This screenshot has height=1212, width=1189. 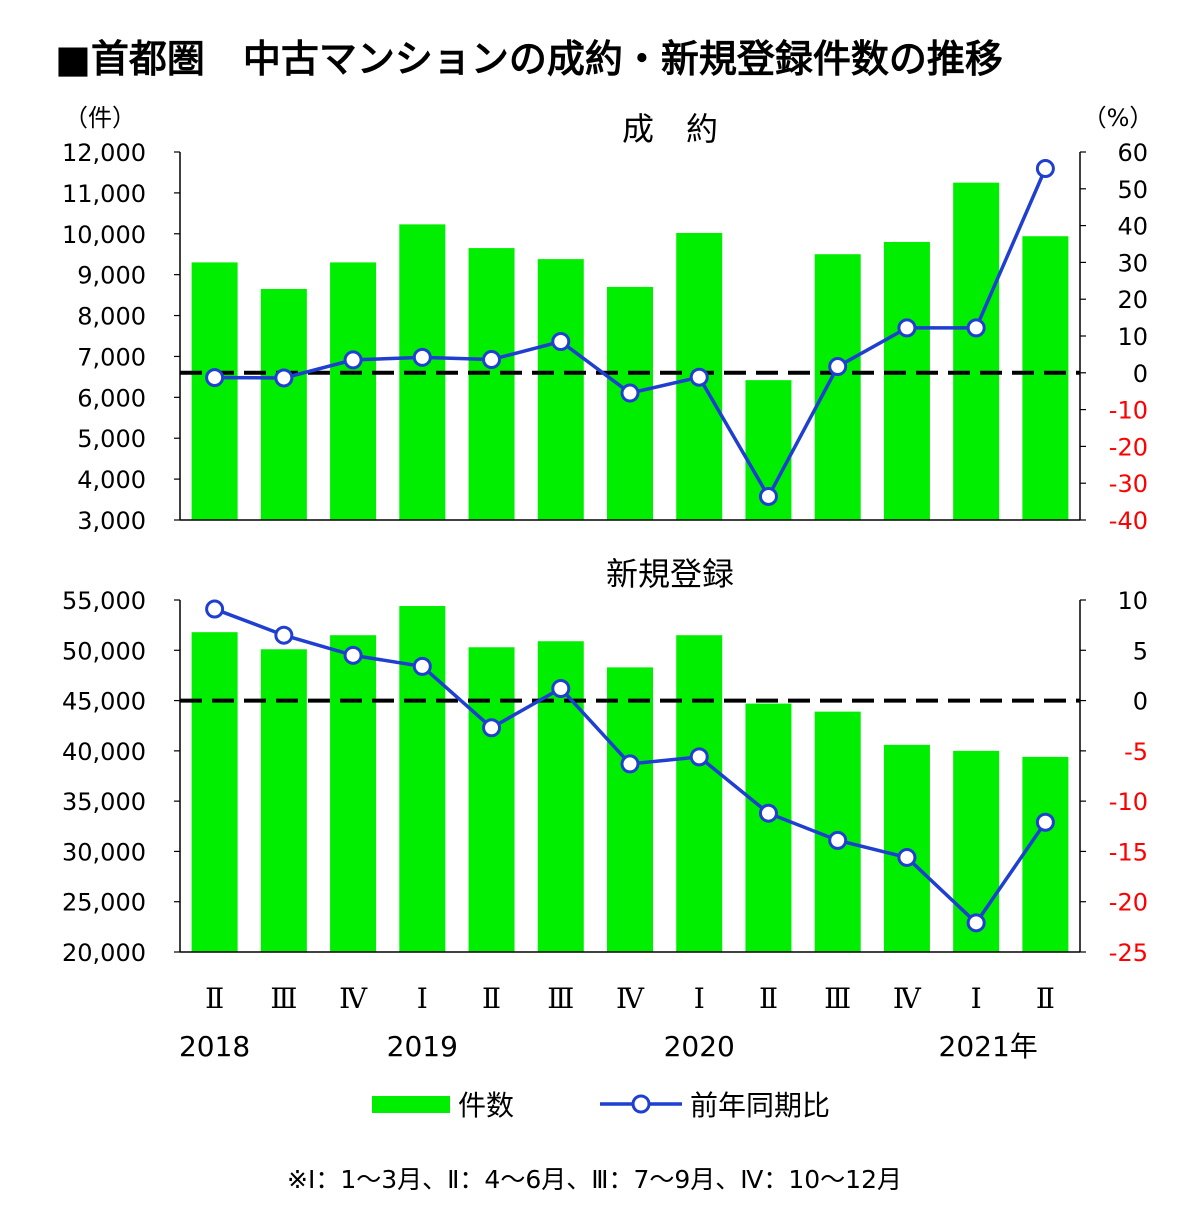 What do you see at coordinates (1128, 484) in the screenshot?
I see `right-tick-label: -30` at bounding box center [1128, 484].